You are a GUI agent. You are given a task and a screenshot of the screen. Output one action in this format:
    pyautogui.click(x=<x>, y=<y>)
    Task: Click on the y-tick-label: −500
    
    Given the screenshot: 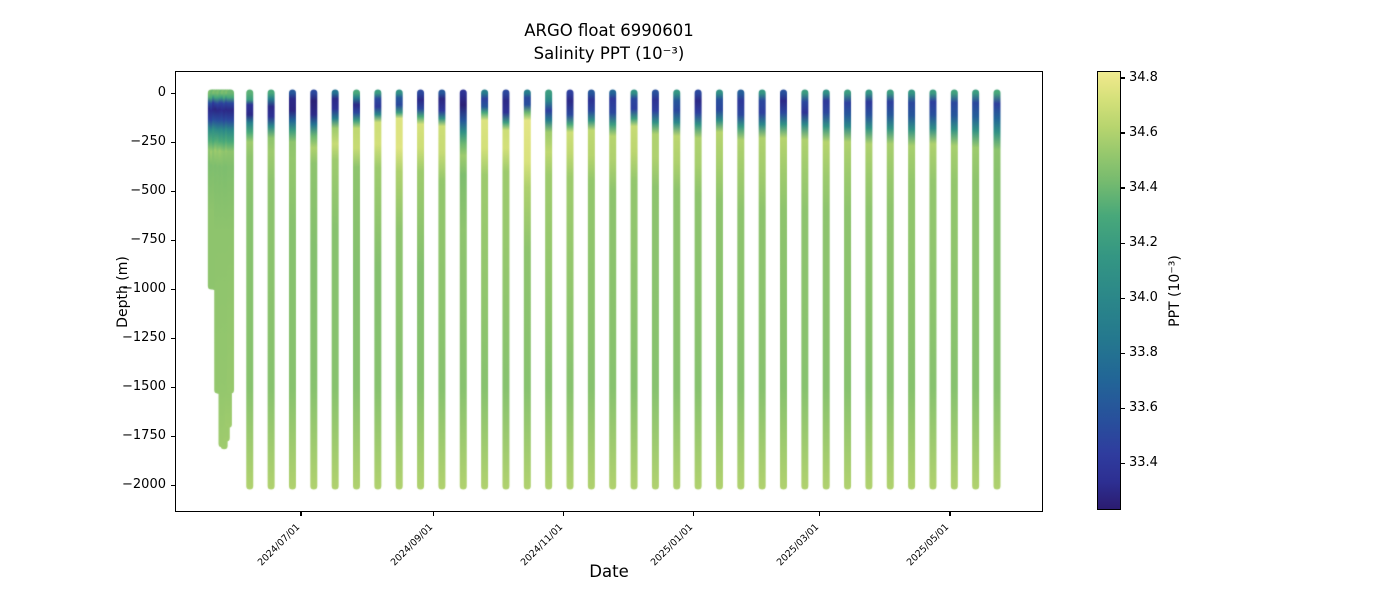 What is the action you would take?
    pyautogui.click(x=148, y=190)
    